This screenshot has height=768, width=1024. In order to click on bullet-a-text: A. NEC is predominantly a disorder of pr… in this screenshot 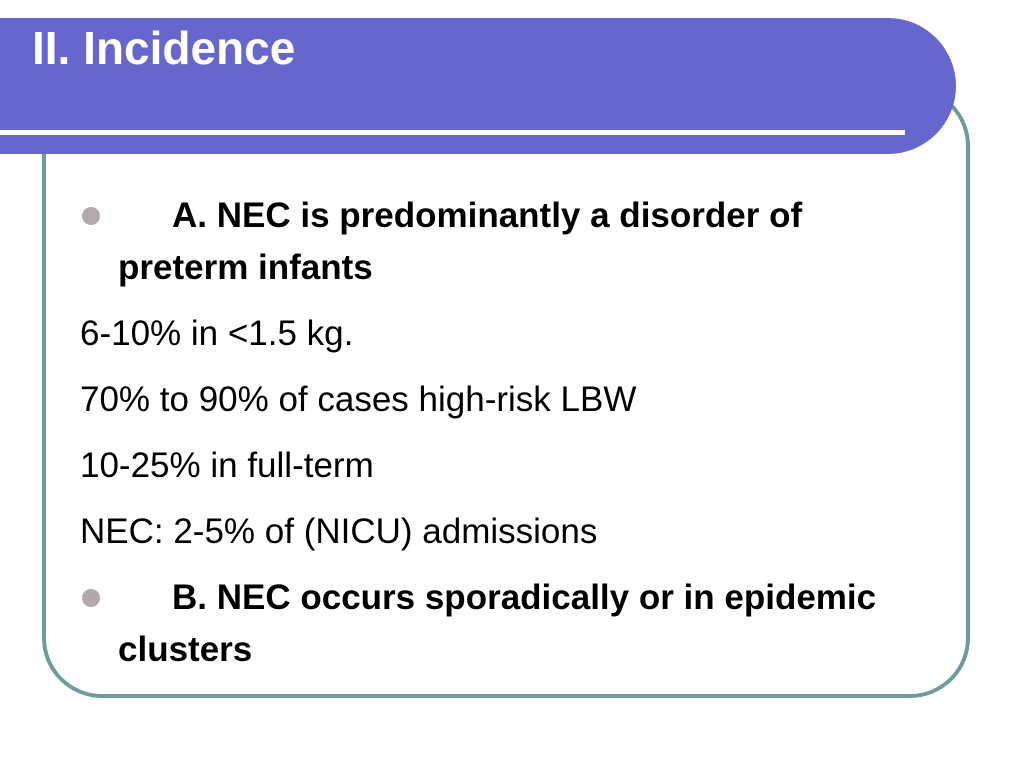, I will do `click(460, 241)`.